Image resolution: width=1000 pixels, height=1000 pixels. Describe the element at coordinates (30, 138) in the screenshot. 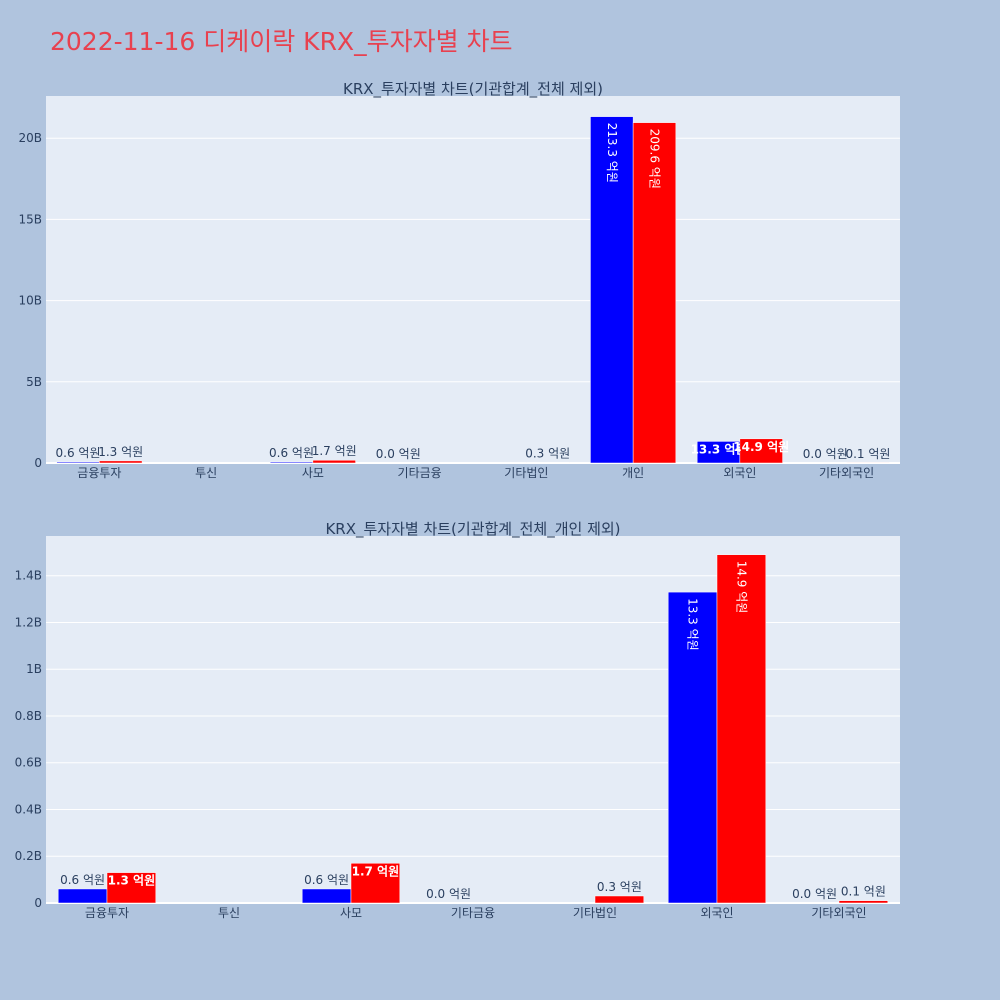

I see `y-tick-label: 20B` at that location.